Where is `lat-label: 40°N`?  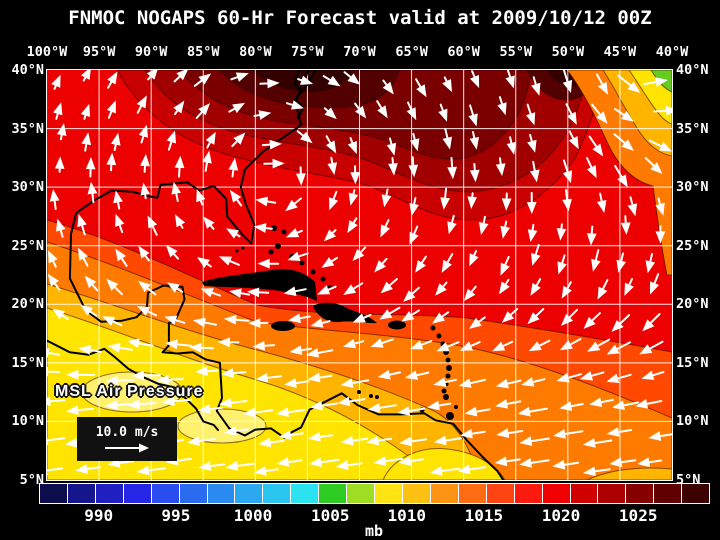 lat-label: 40°N is located at coordinates (692, 70).